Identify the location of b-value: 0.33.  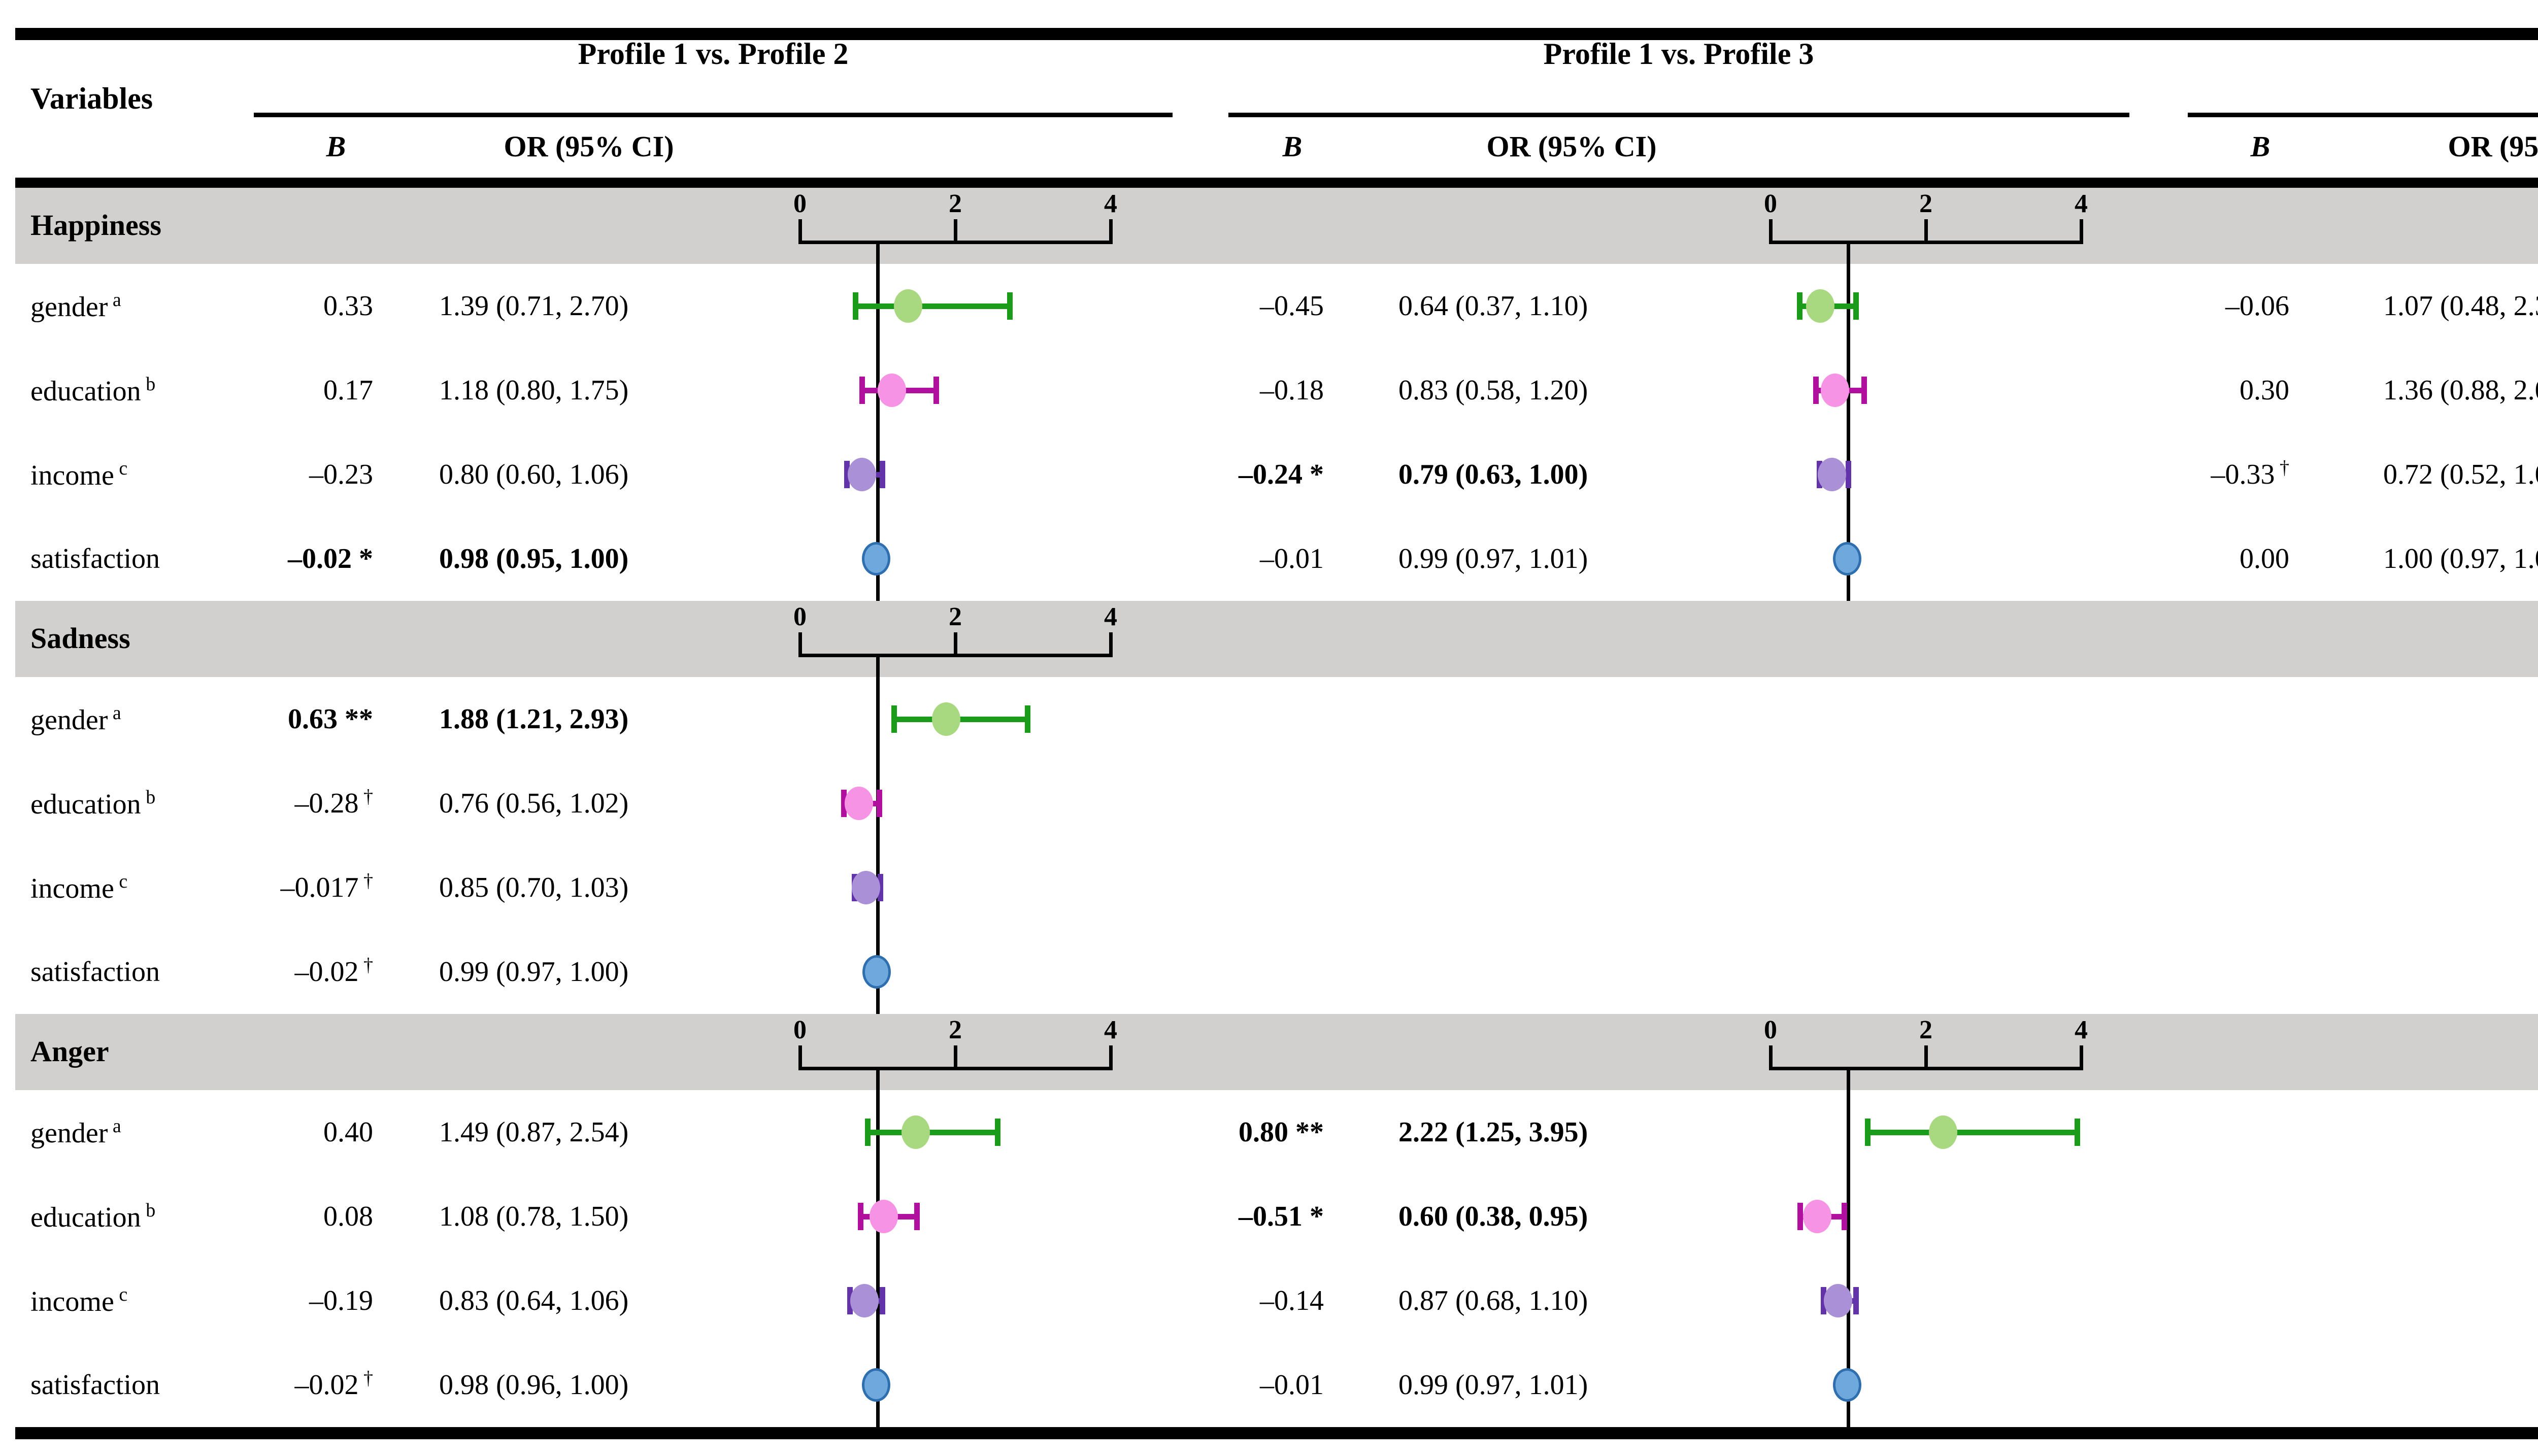
(348, 306).